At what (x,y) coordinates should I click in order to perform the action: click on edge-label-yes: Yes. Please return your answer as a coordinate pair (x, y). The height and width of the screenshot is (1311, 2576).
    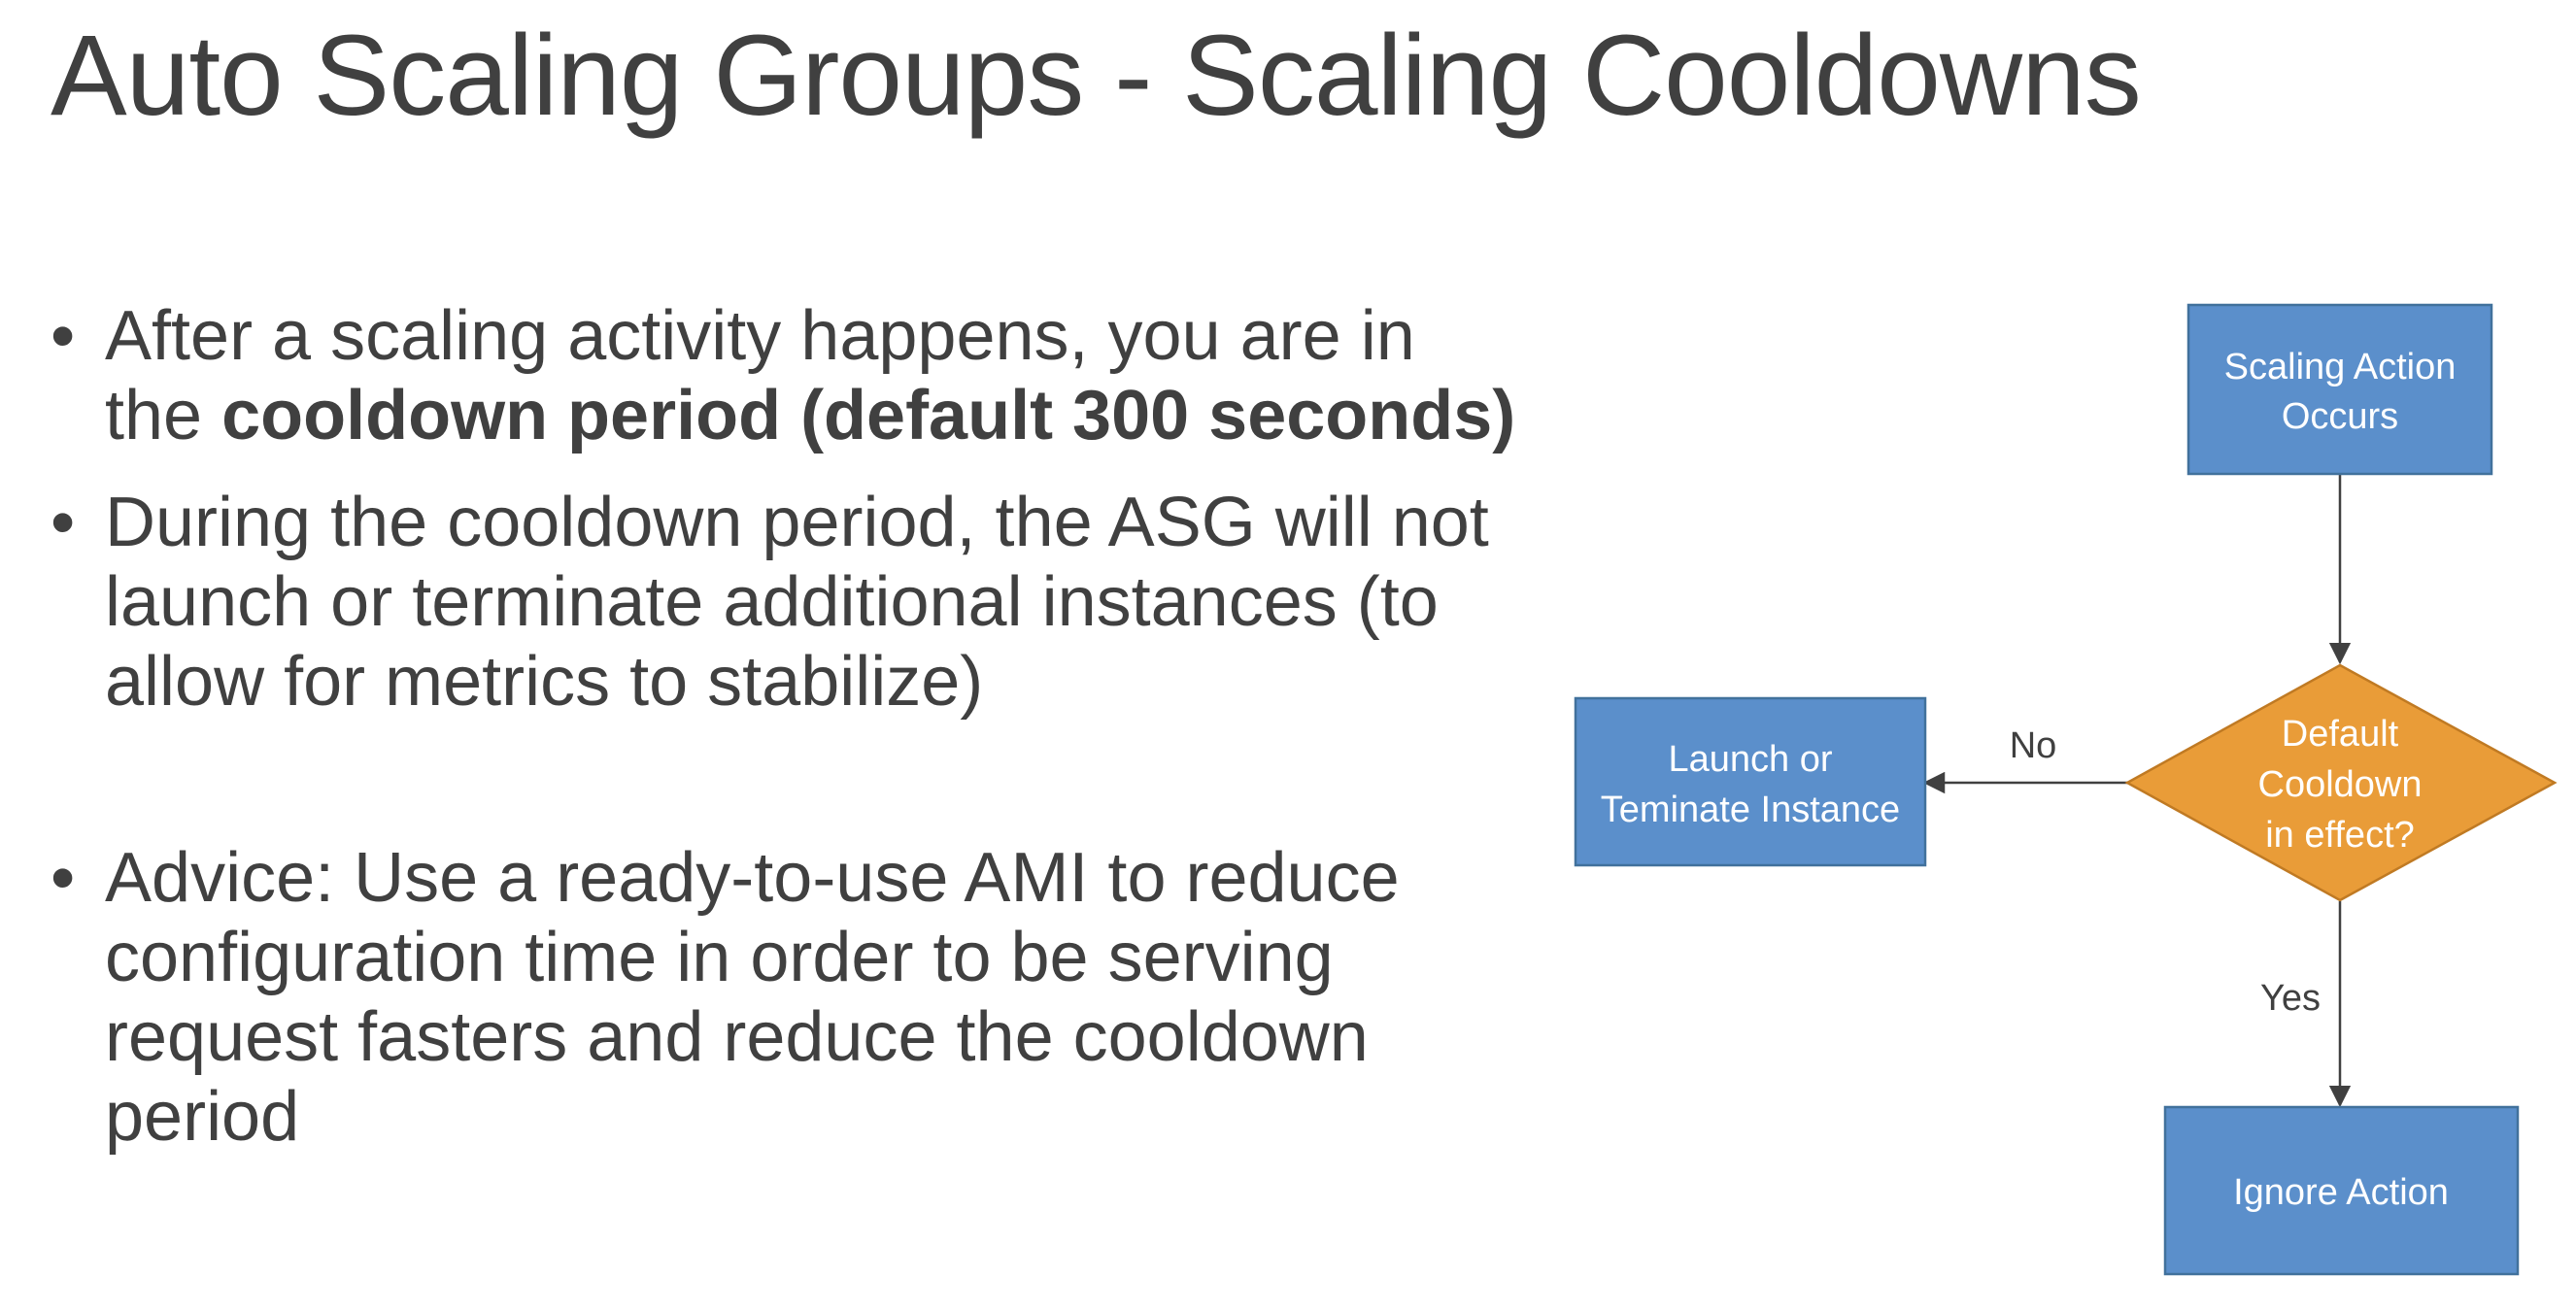
    Looking at the image, I should click on (2290, 999).